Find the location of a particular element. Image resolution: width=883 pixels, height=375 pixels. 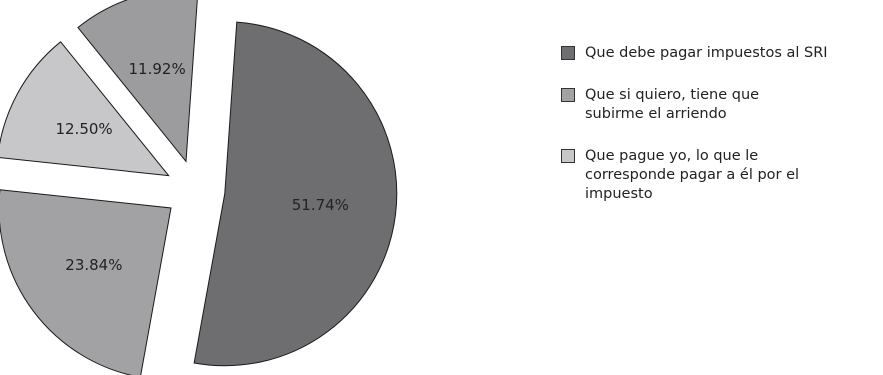

legend-label-1: Que debe pagar impuestos al SRI is located at coordinates (706, 53).